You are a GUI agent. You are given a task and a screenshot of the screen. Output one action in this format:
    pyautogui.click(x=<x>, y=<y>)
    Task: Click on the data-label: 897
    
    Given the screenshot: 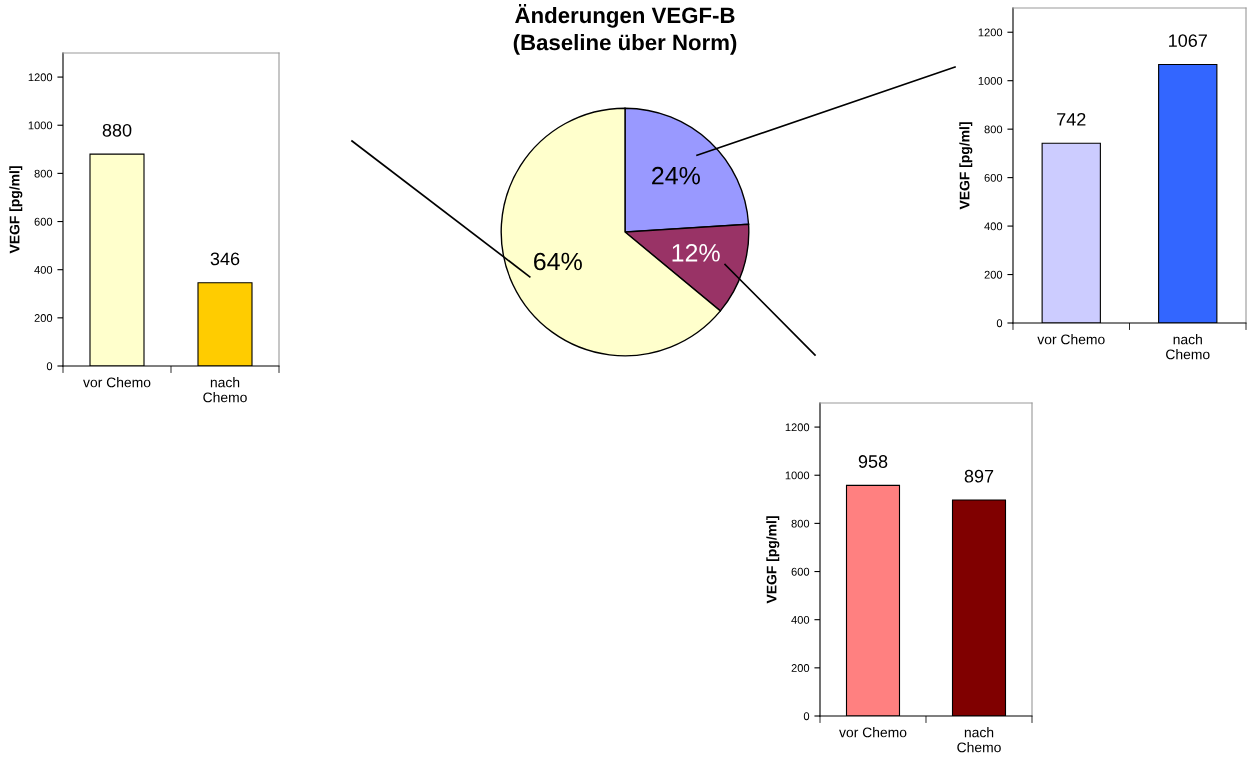 What is the action you would take?
    pyautogui.click(x=979, y=476)
    